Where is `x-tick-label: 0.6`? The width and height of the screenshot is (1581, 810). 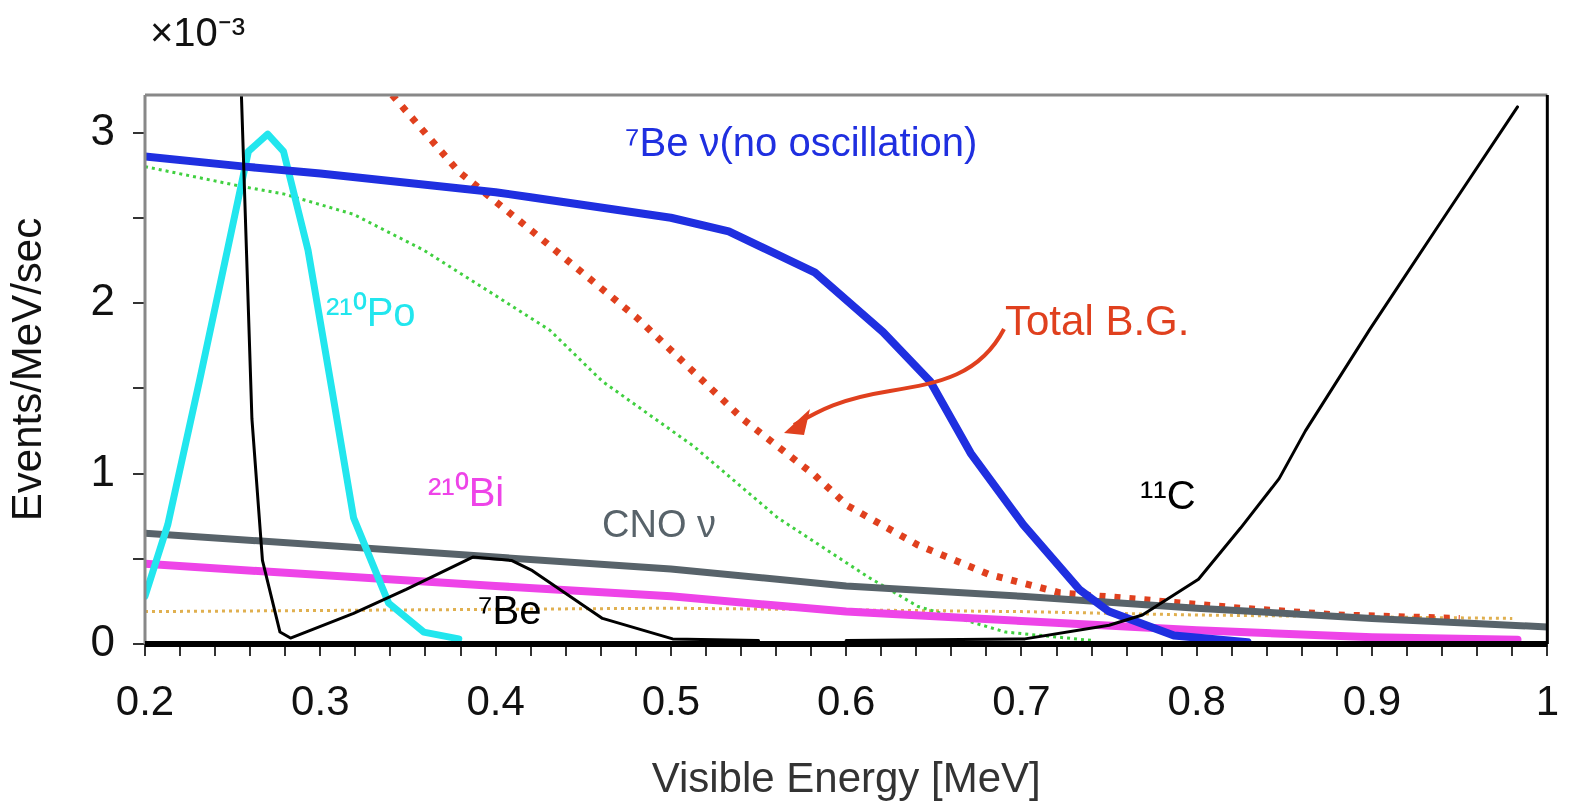
x-tick-label: 0.6 is located at coordinates (846, 700).